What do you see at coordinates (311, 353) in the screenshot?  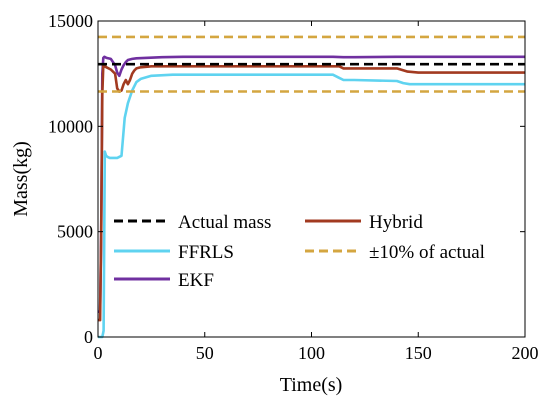 I see `x-tick-label: 100` at bounding box center [311, 353].